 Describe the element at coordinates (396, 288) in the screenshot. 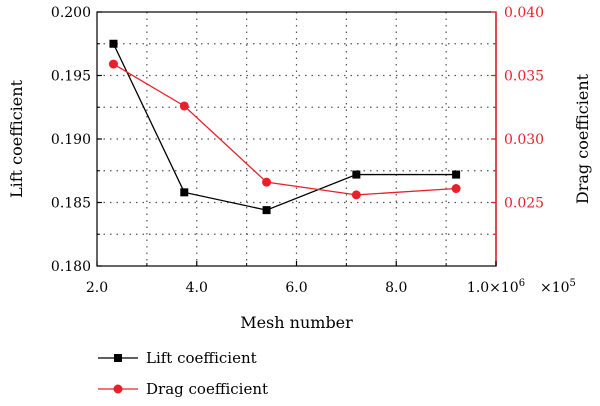

I see `x-tick-label: 8.0` at that location.